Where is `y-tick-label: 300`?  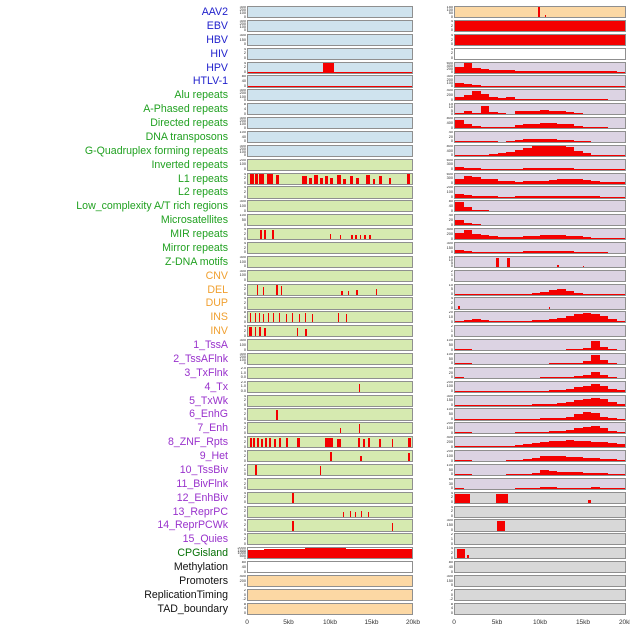
y-tick-label: 300 is located at coordinates (450, 396).